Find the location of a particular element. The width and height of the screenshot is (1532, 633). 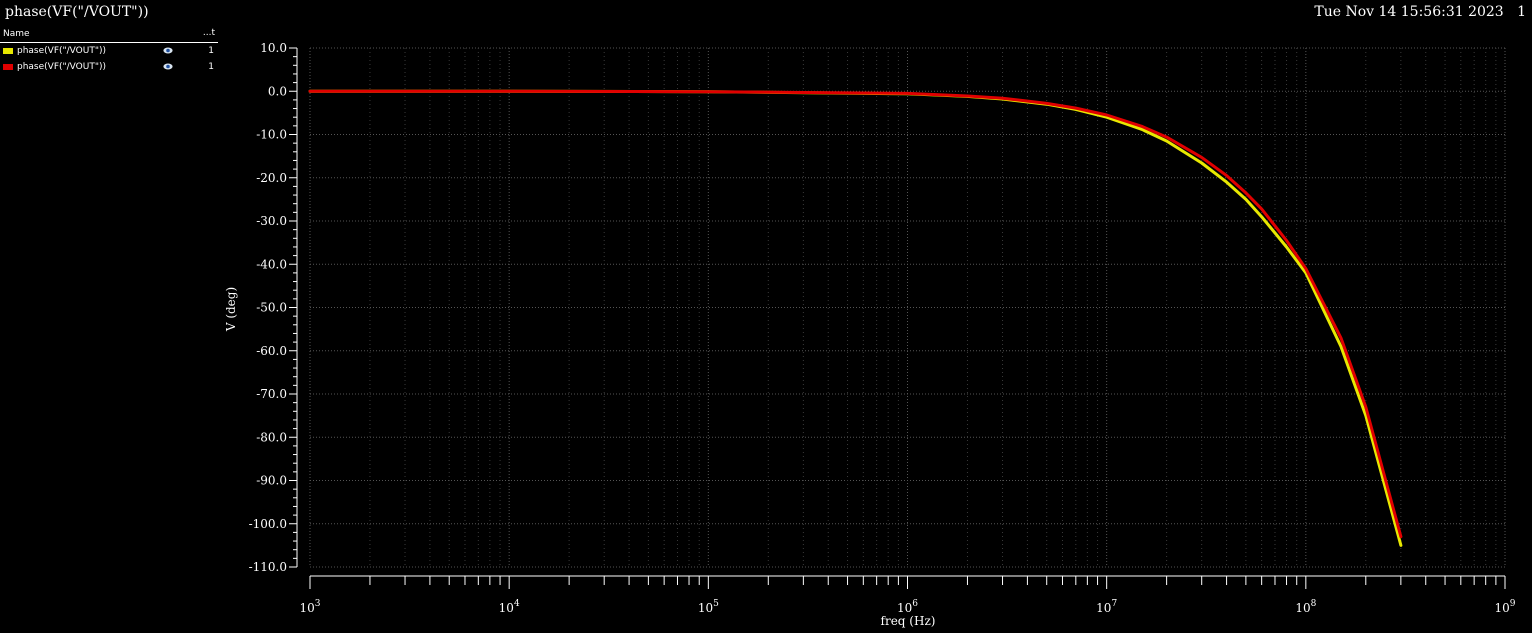

y-tick-label: -20.0 is located at coordinates (271, 178).